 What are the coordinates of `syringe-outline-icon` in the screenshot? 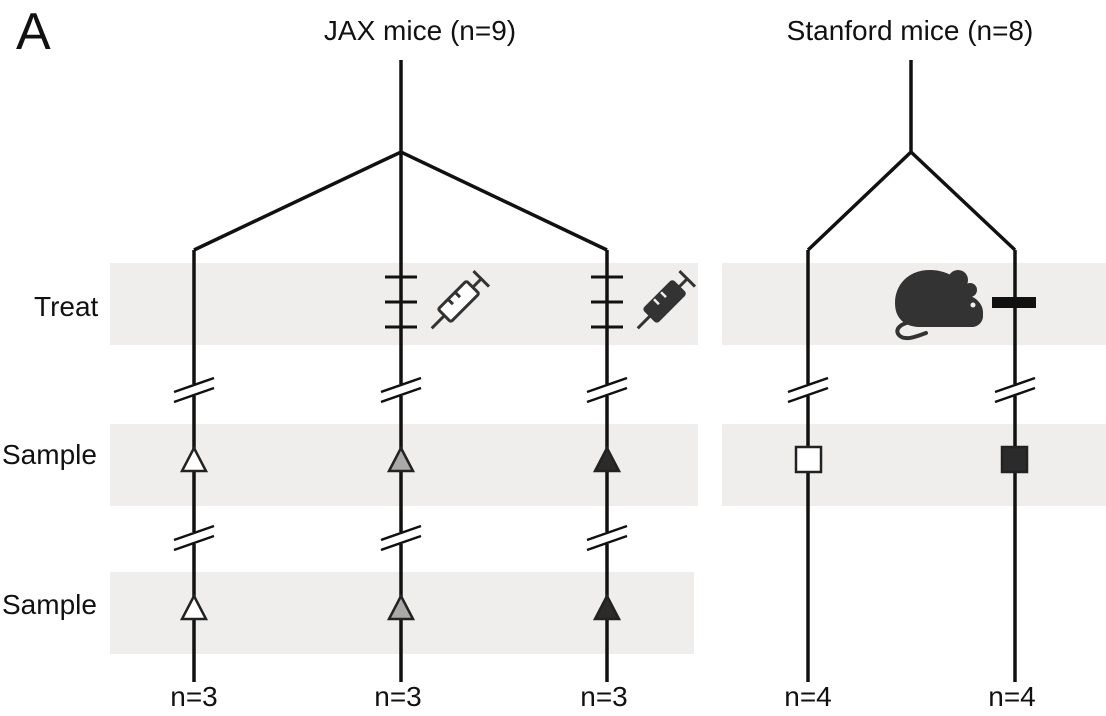 It's located at (460, 299).